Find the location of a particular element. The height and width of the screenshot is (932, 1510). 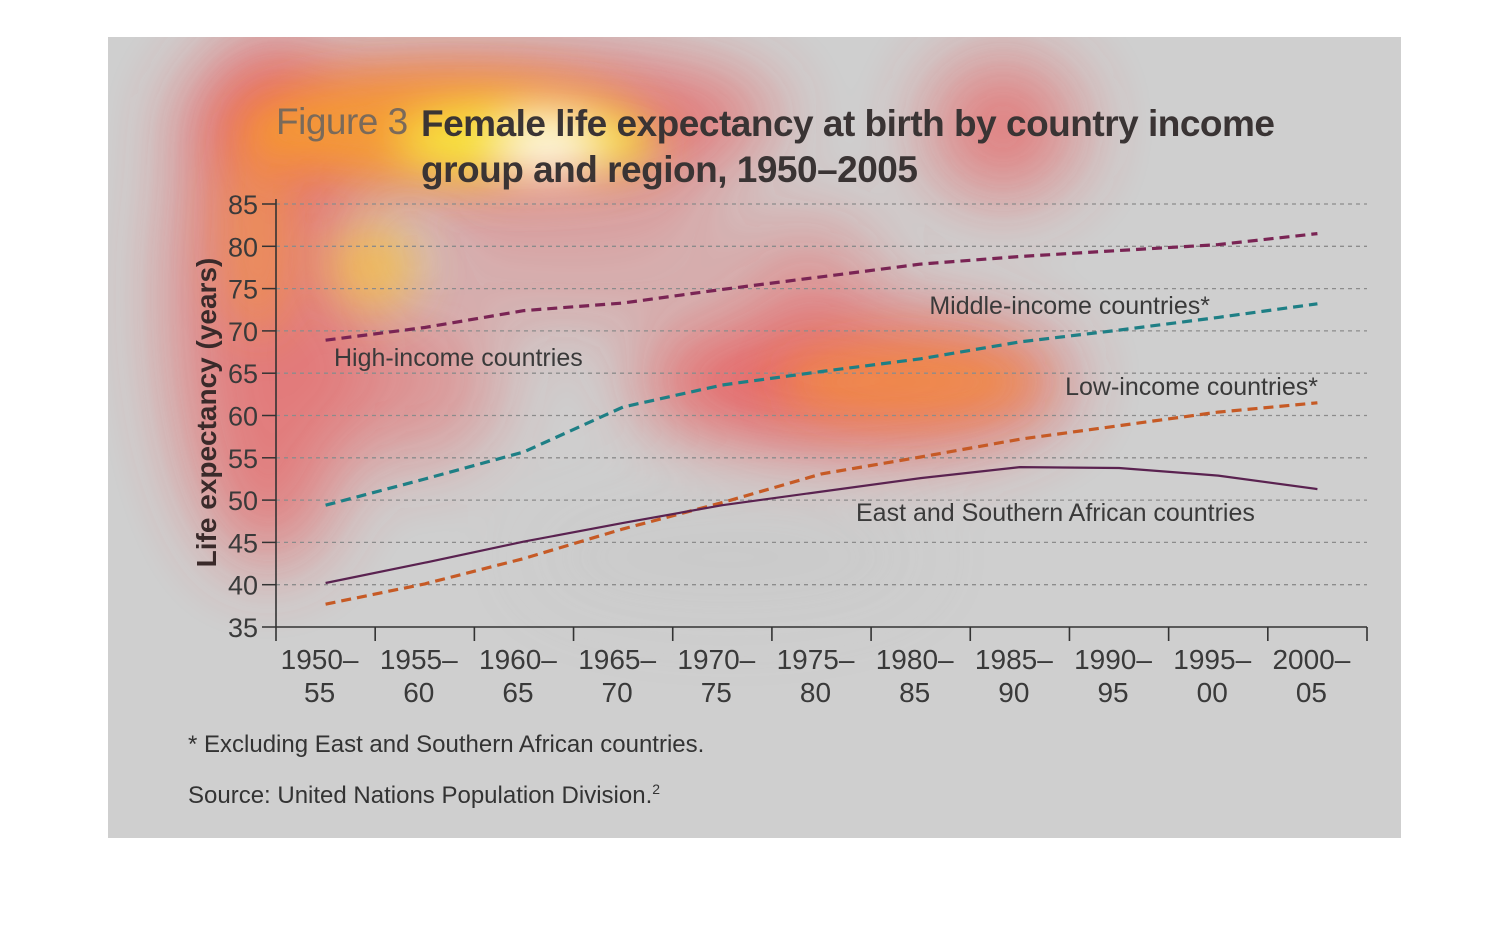

y-tick-label: 80 is located at coordinates (243, 247).